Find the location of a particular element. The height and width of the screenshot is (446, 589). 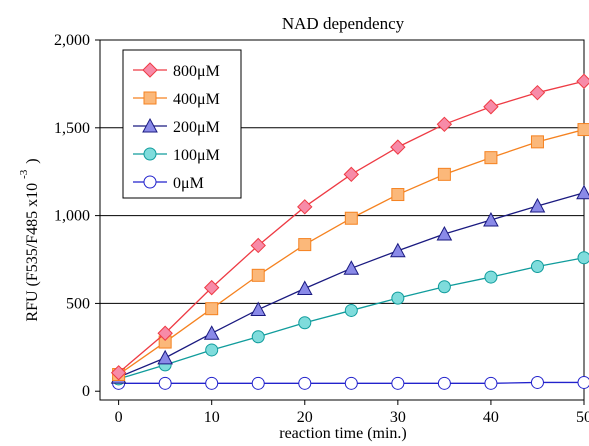

x-tick-label: 30 is located at coordinates (398, 417).